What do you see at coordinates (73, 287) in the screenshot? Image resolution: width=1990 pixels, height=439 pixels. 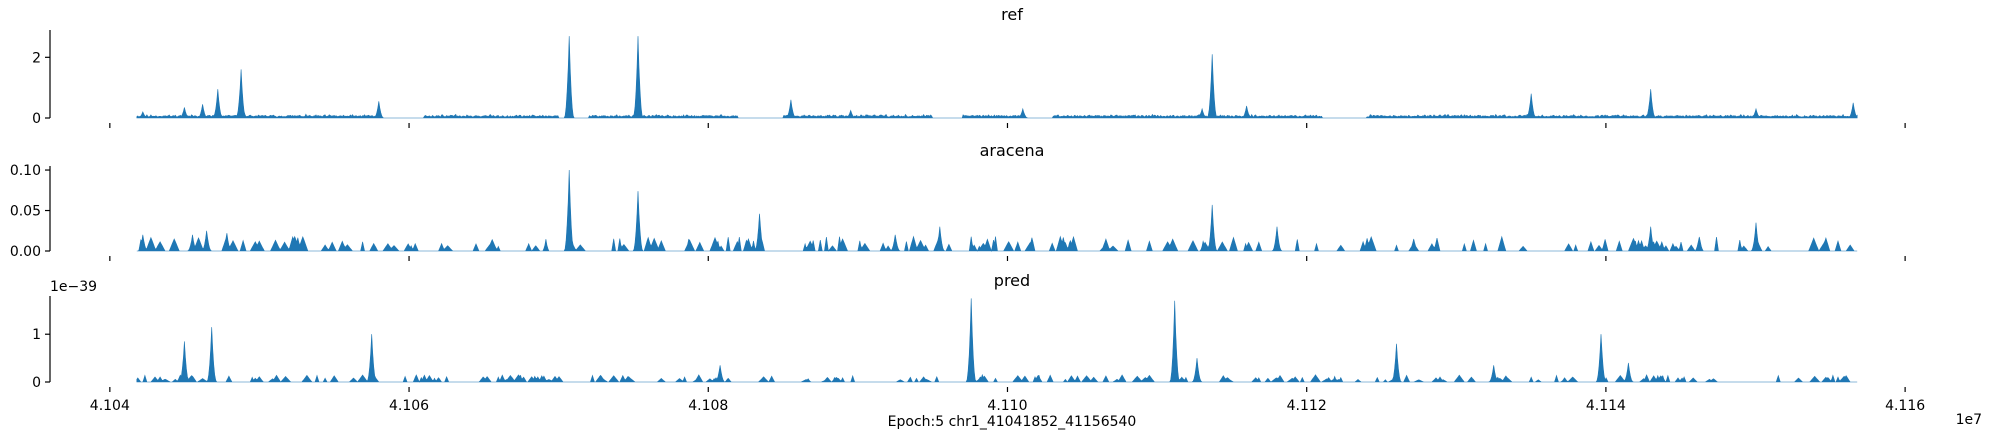 I see `pred-offset-label: 1e−39` at bounding box center [73, 287].